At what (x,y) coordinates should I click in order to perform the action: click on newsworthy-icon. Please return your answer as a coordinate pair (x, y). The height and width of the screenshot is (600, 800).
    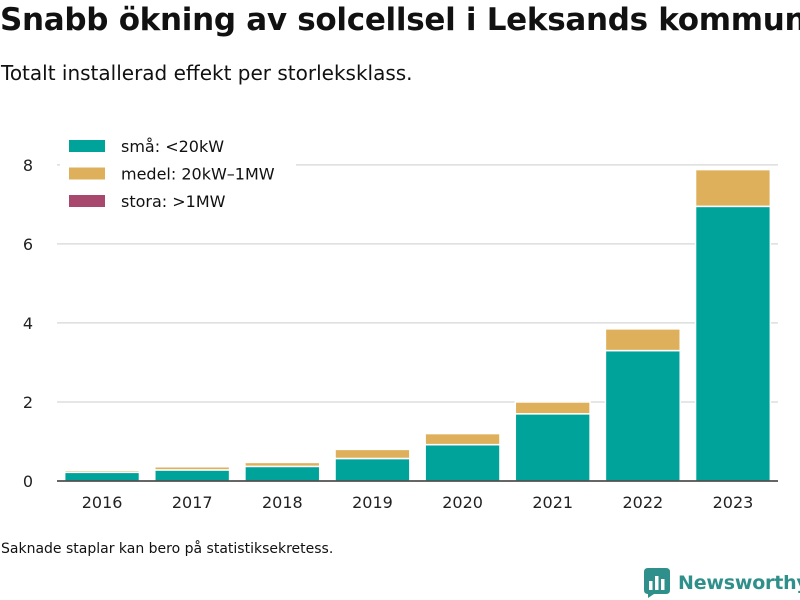
    Looking at the image, I should click on (657, 583).